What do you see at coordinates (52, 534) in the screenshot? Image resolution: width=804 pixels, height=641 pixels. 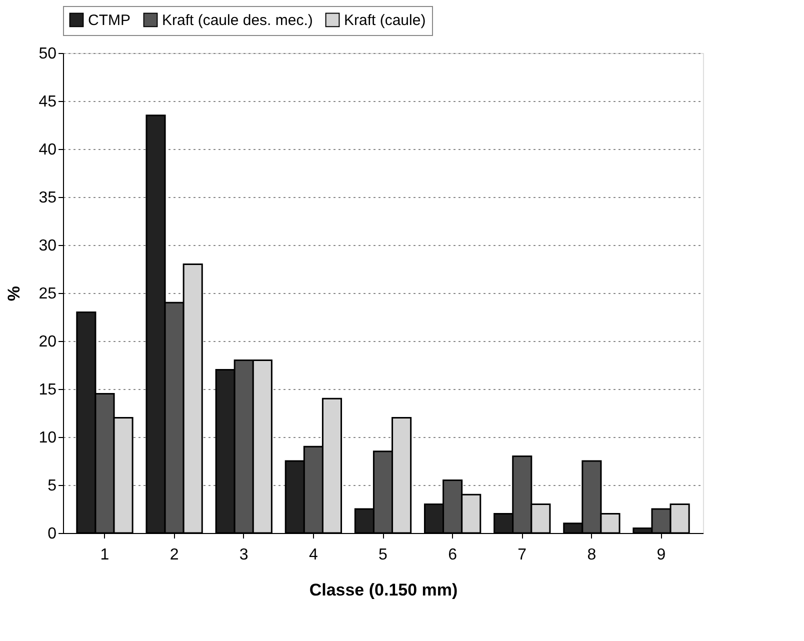 I see `y-tick-label: 0` at bounding box center [52, 534].